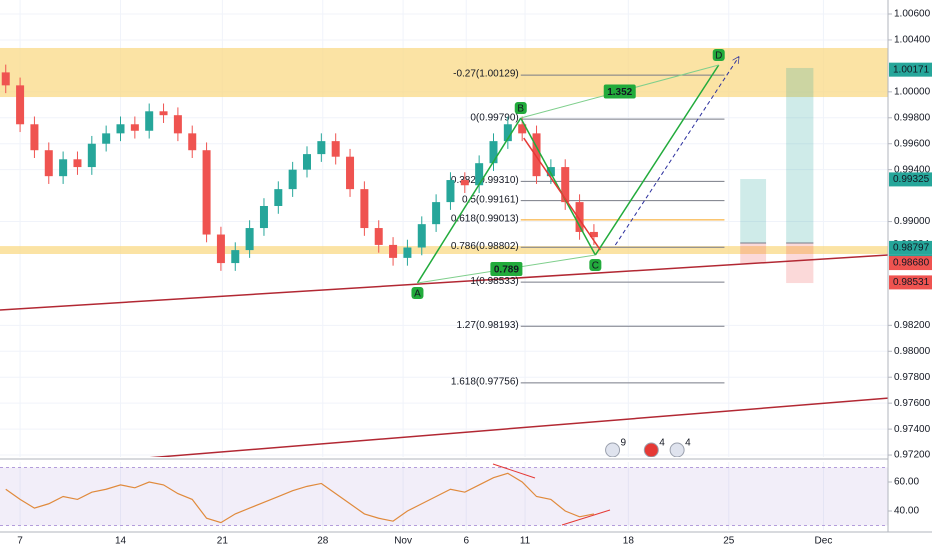  I want to click on rsi-band, so click(444, 496).